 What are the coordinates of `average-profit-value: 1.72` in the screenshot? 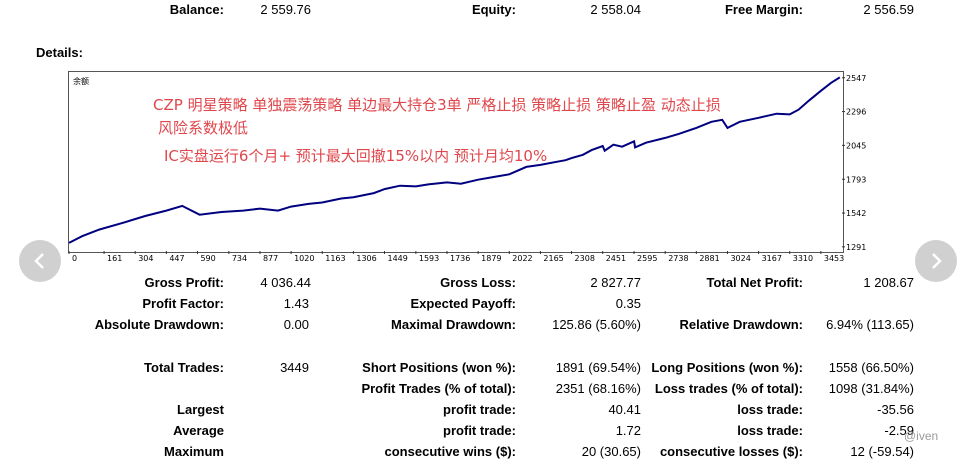 It's located at (628, 430).